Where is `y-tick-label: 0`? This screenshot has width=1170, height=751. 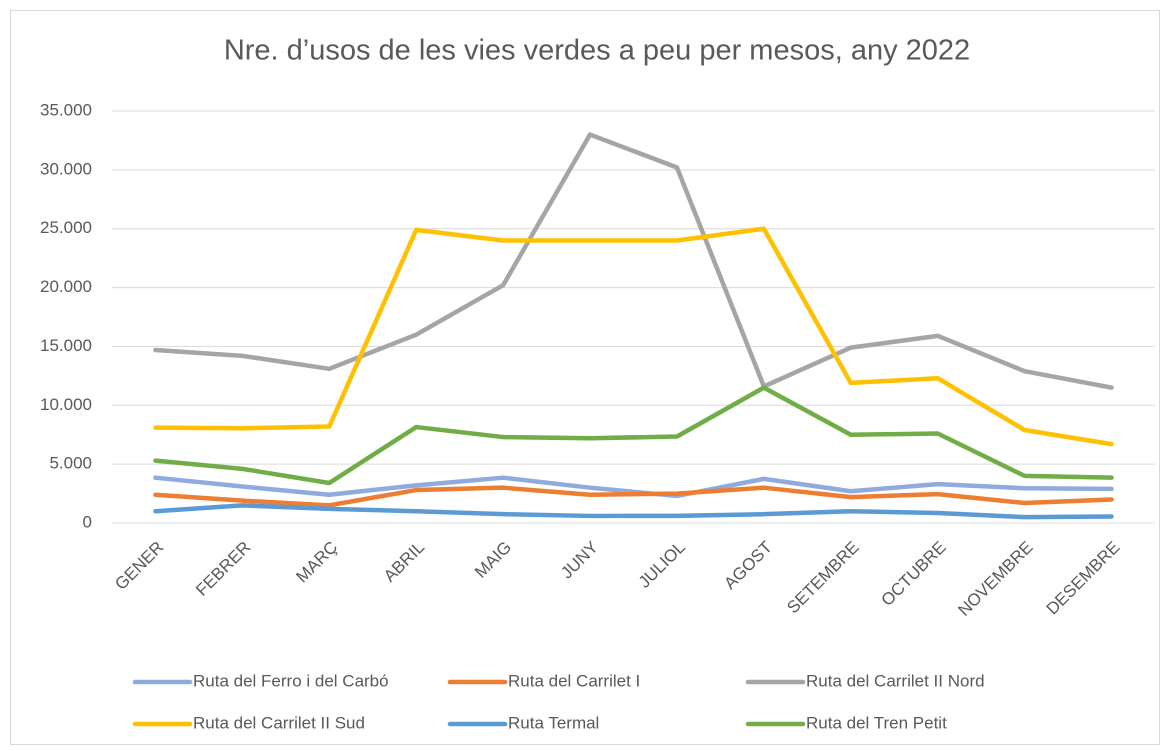 y-tick-label: 0 is located at coordinates (87, 521).